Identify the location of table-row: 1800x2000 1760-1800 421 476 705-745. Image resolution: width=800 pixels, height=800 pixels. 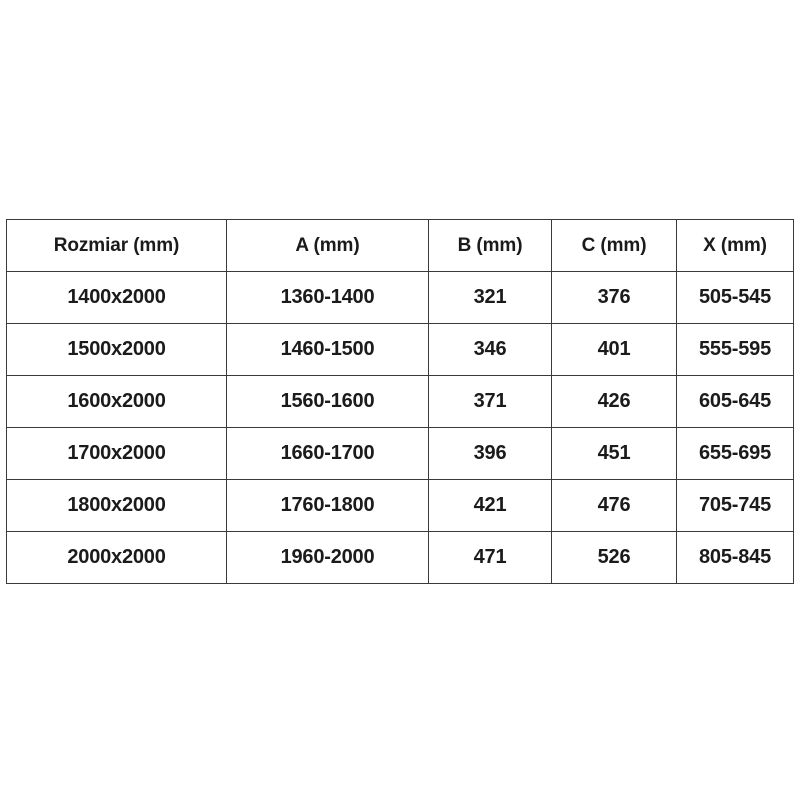
(400, 505).